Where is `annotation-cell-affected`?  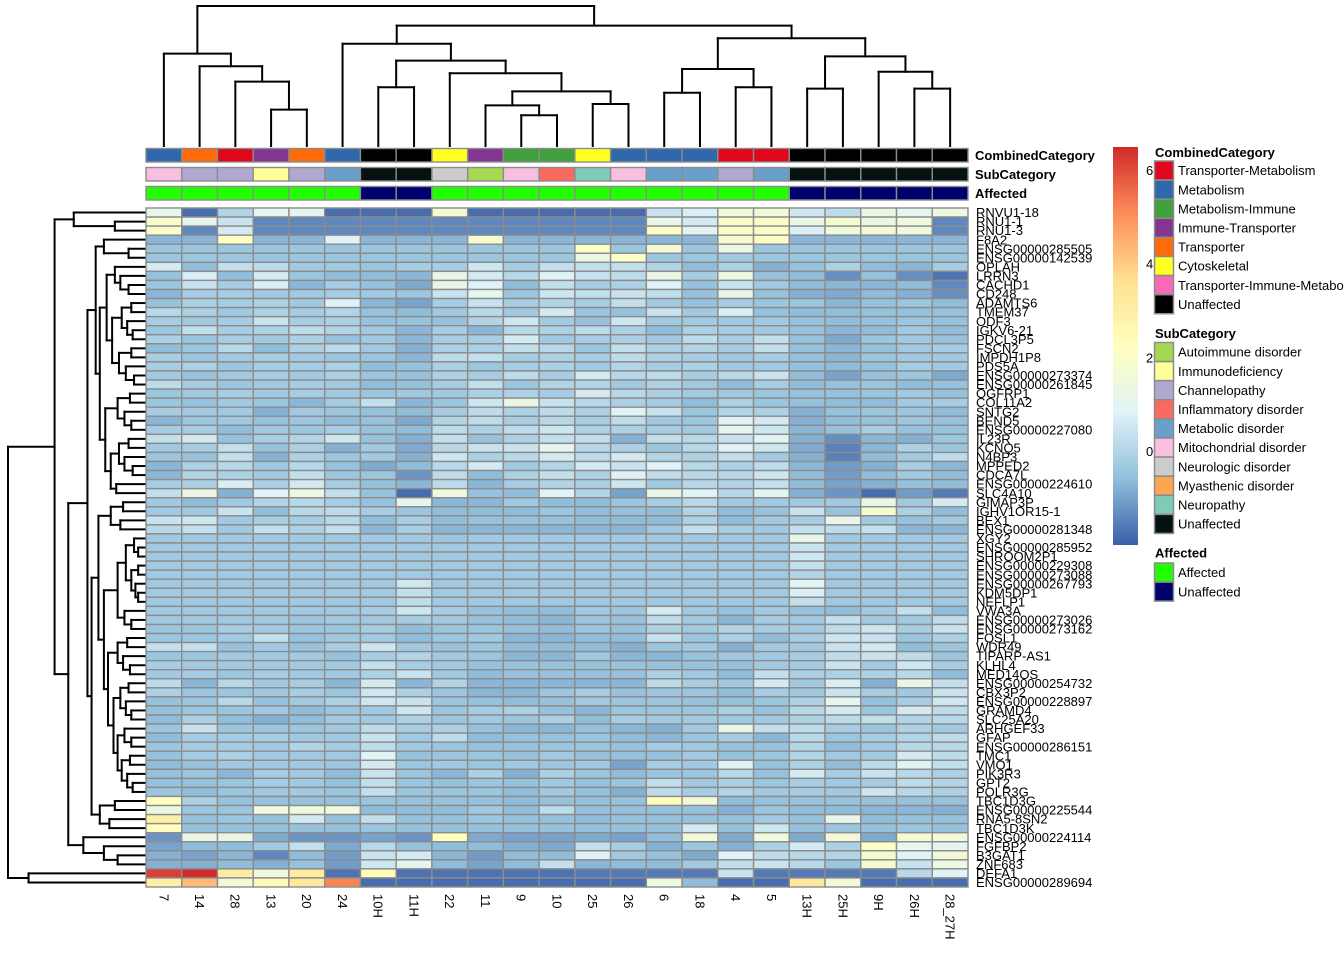
annotation-cell-affected is located at coordinates (342, 193).